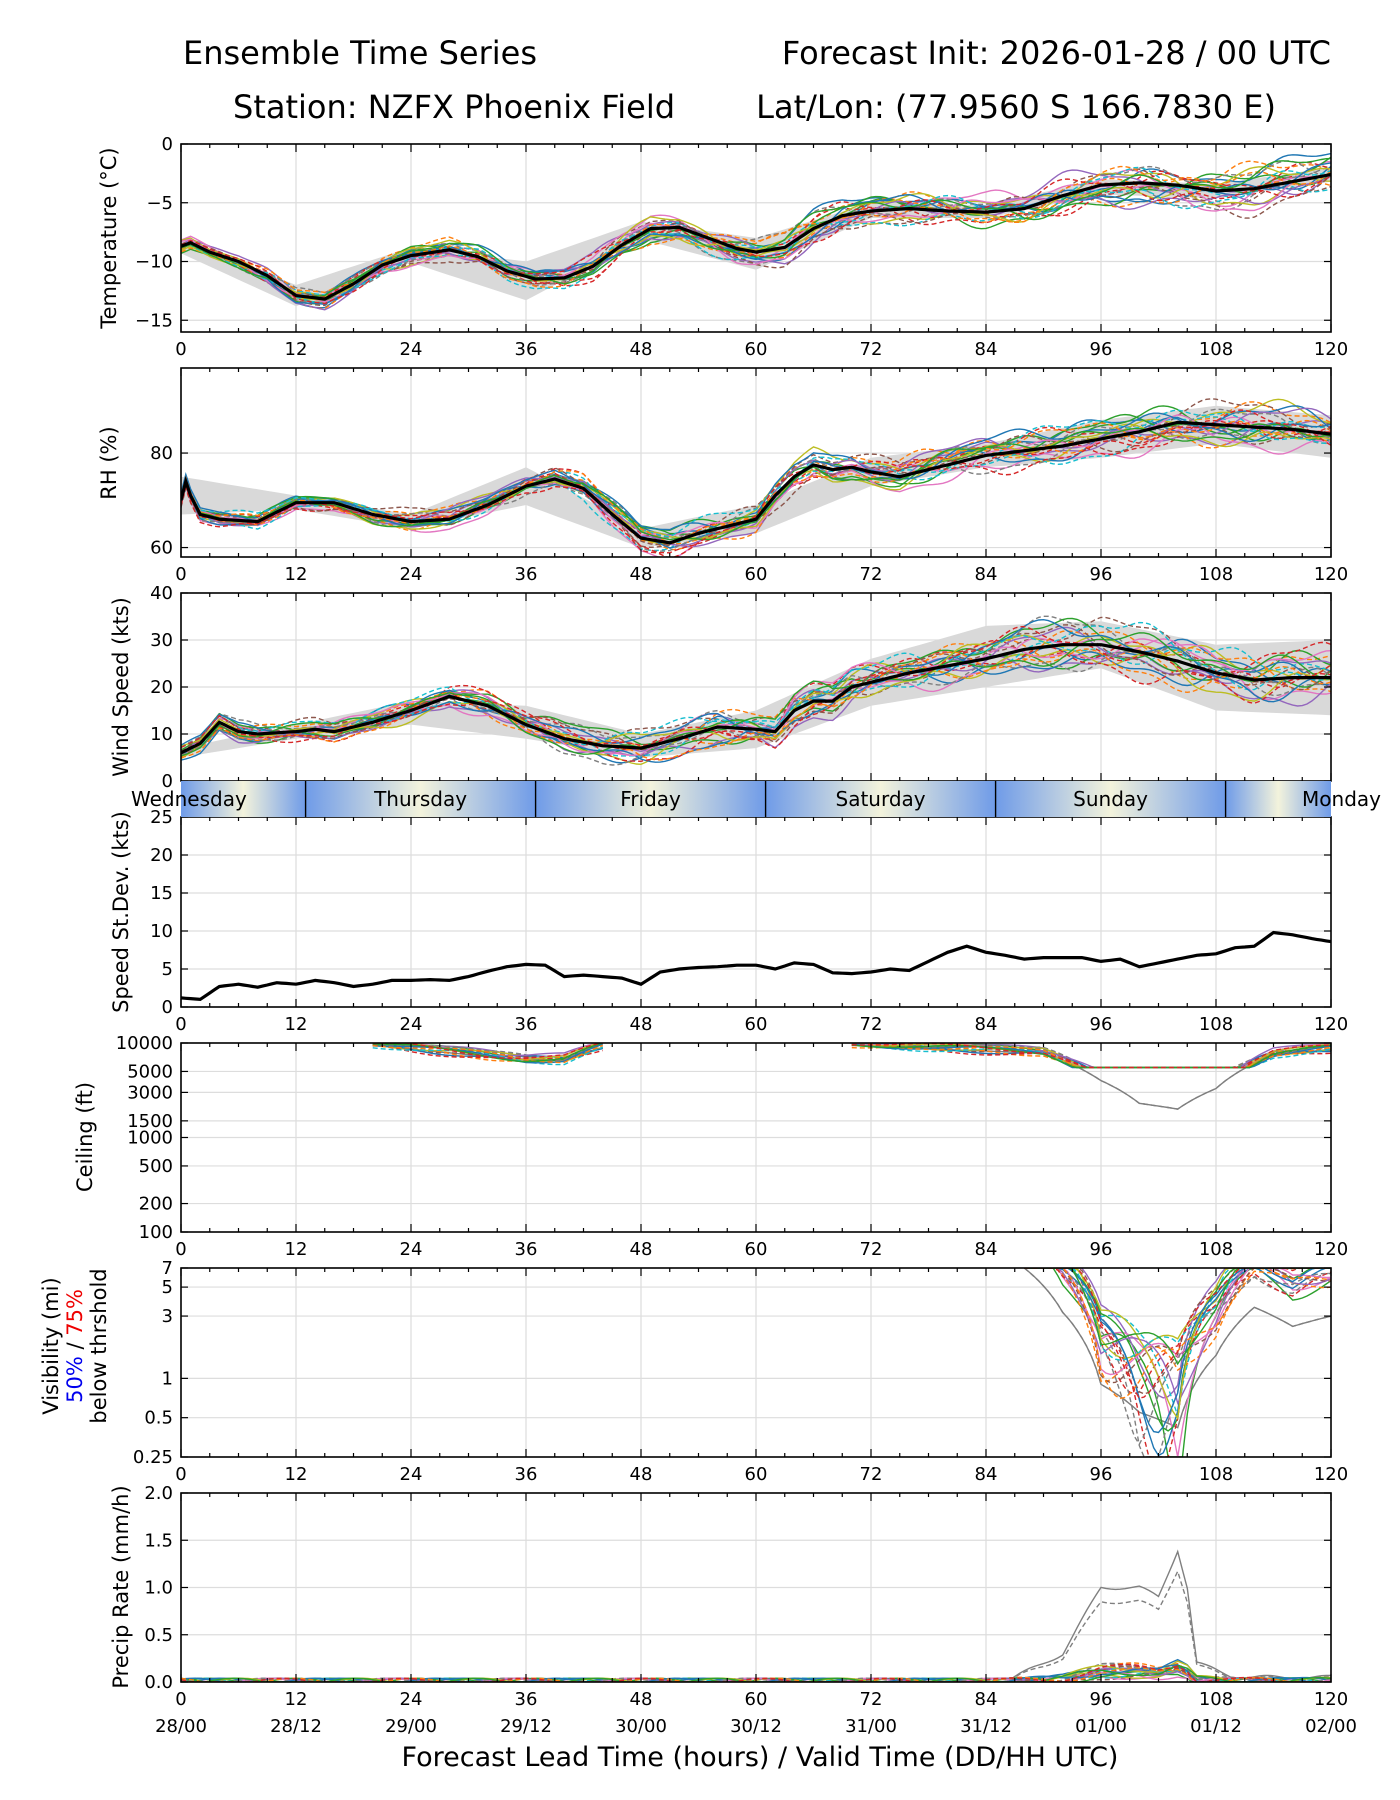 This screenshot has width=1400, height=1800. What do you see at coordinates (411, 1726) in the screenshot?
I see `valid-time-label: 29/00` at bounding box center [411, 1726].